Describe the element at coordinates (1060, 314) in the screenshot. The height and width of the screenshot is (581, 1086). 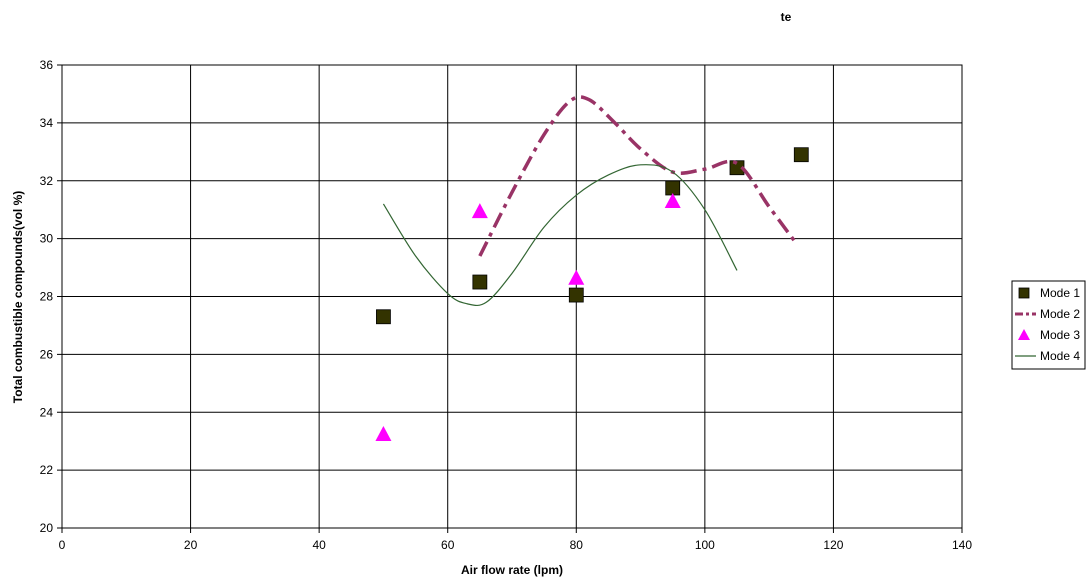
I see `legend-label: Mode 2` at that location.